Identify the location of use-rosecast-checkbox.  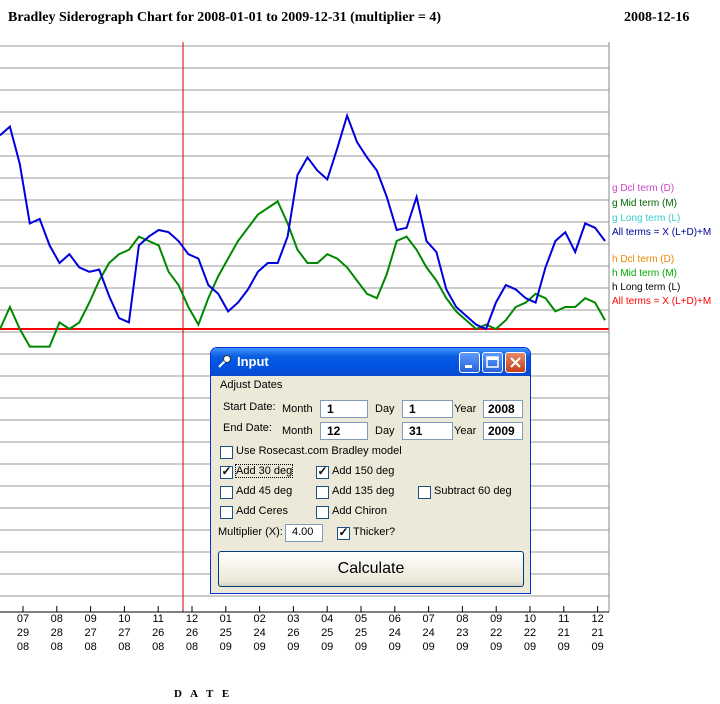
(226, 452).